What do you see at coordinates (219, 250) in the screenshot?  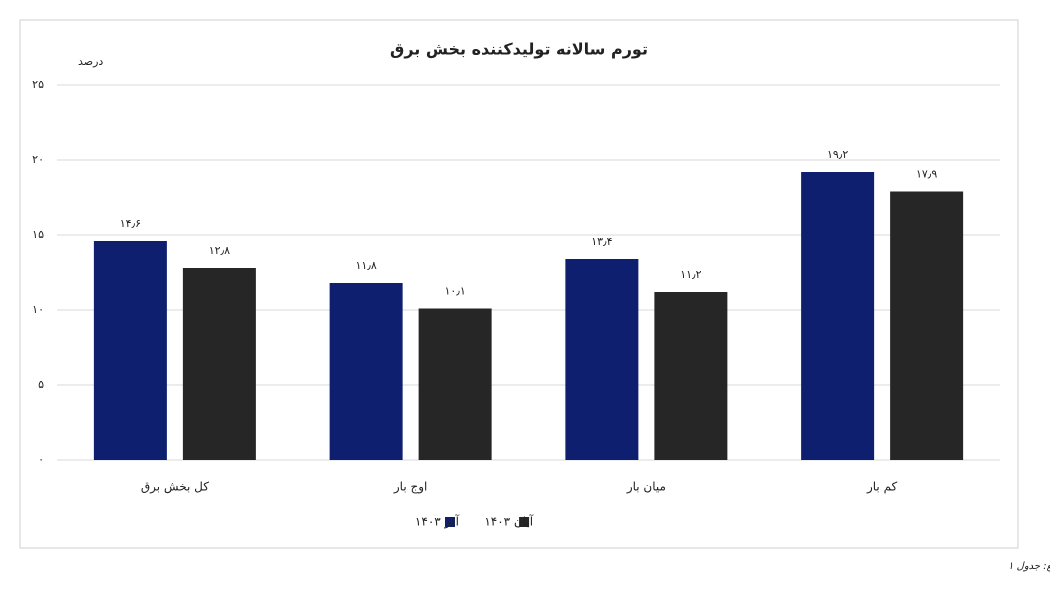 I see `data-label: ۱۲٫۸` at bounding box center [219, 250].